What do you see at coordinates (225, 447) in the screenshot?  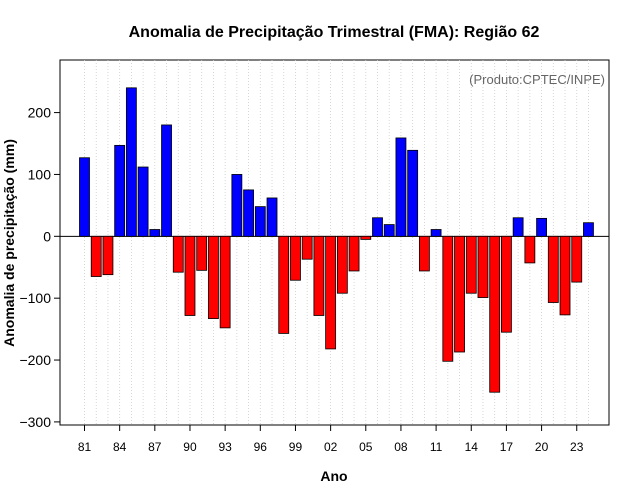 I see `x-tick-label: 93` at bounding box center [225, 447].